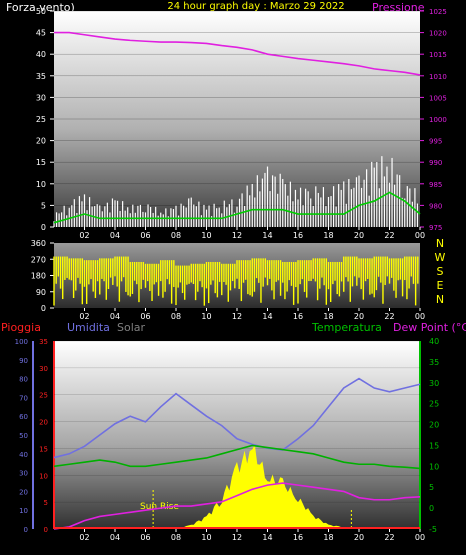 This screenshot has width=466, height=555. What do you see at coordinates (41, 76) in the screenshot?
I see `wind-y-tick-label: 35` at bounding box center [41, 76].